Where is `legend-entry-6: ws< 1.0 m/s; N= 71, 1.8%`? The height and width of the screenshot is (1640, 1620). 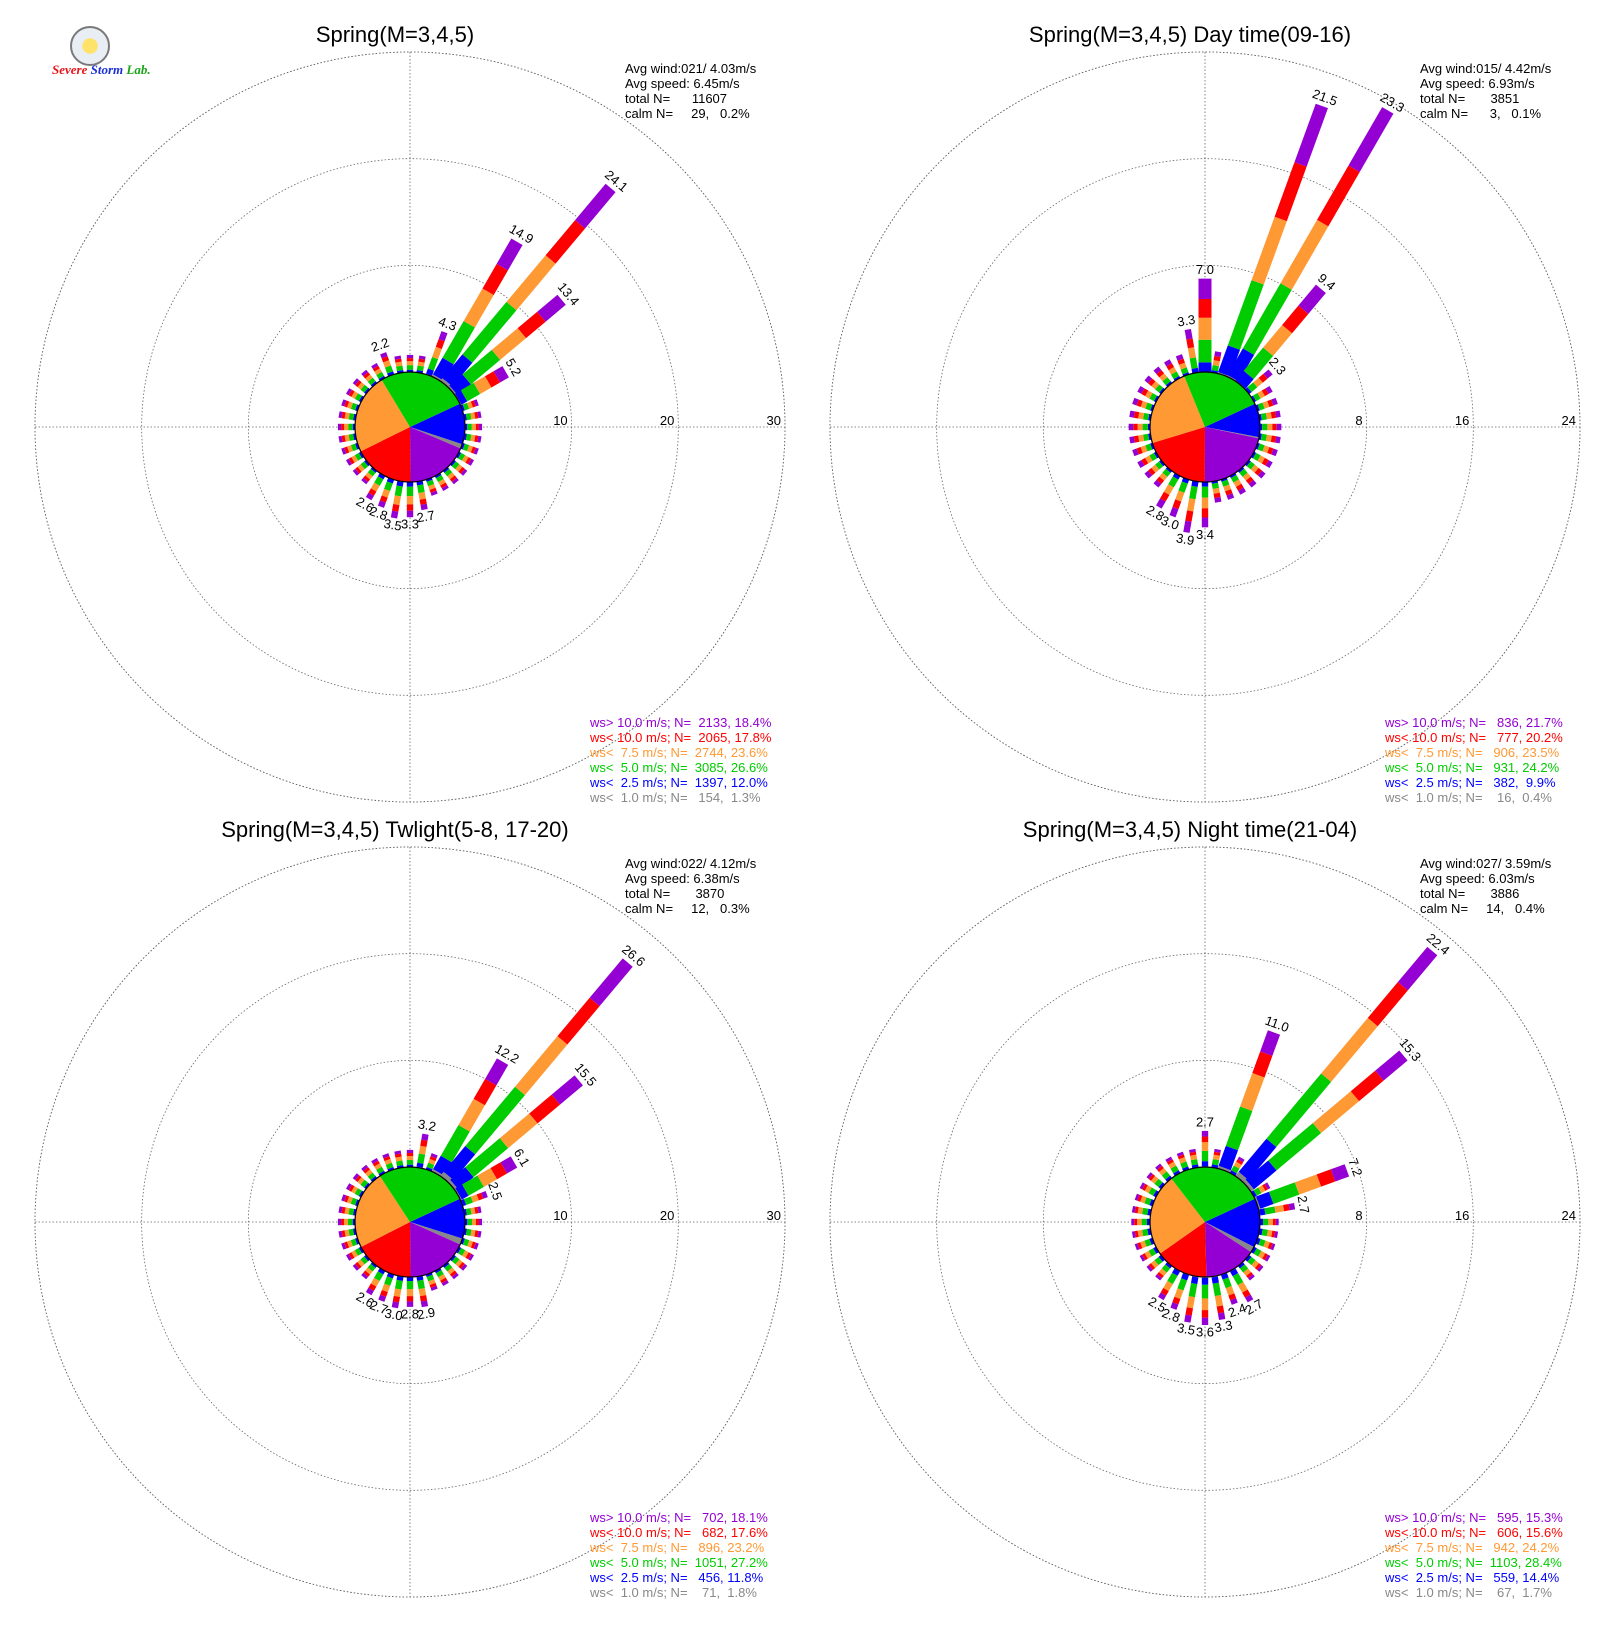 legend-entry-6: ws< 1.0 m/s; N= 71, 1.8% is located at coordinates (673, 1592).